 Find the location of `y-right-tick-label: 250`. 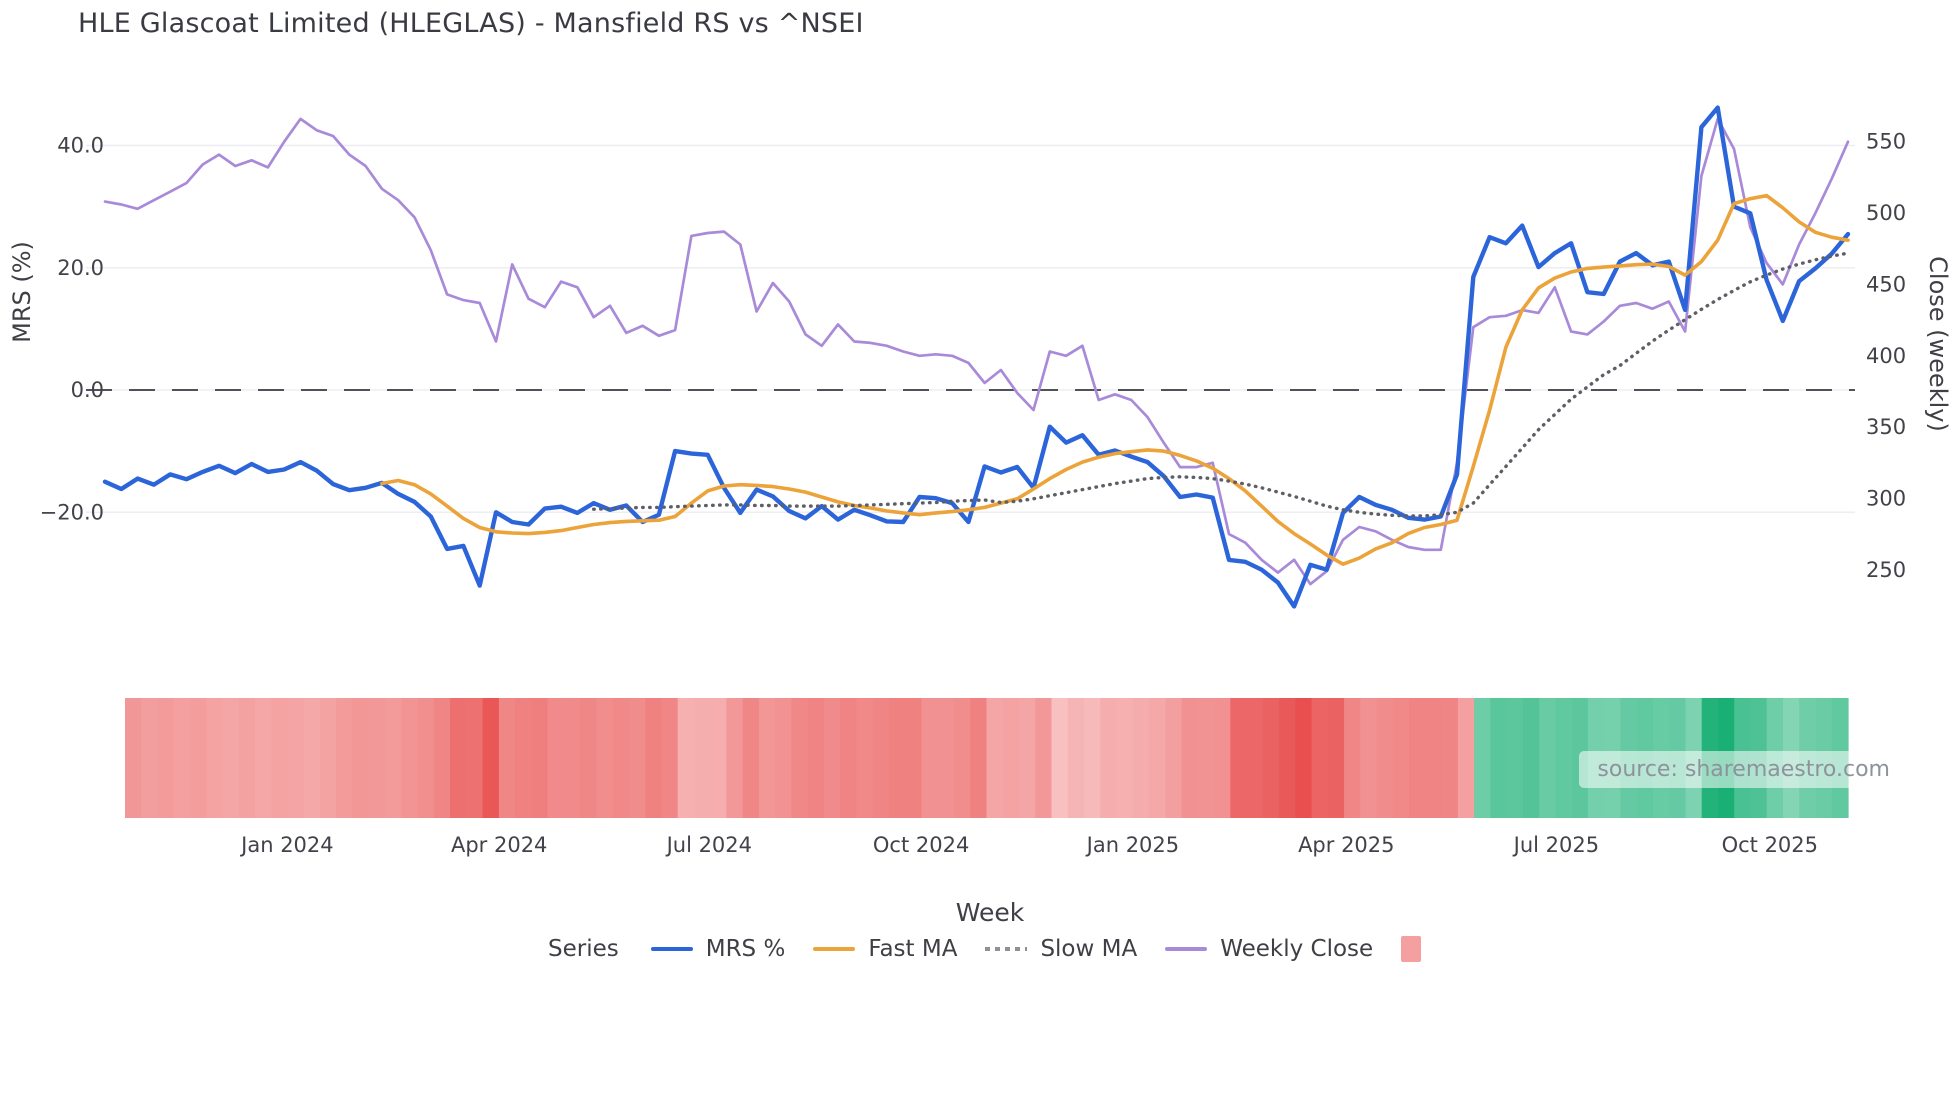

y-right-tick-label: 250 is located at coordinates (1886, 570).